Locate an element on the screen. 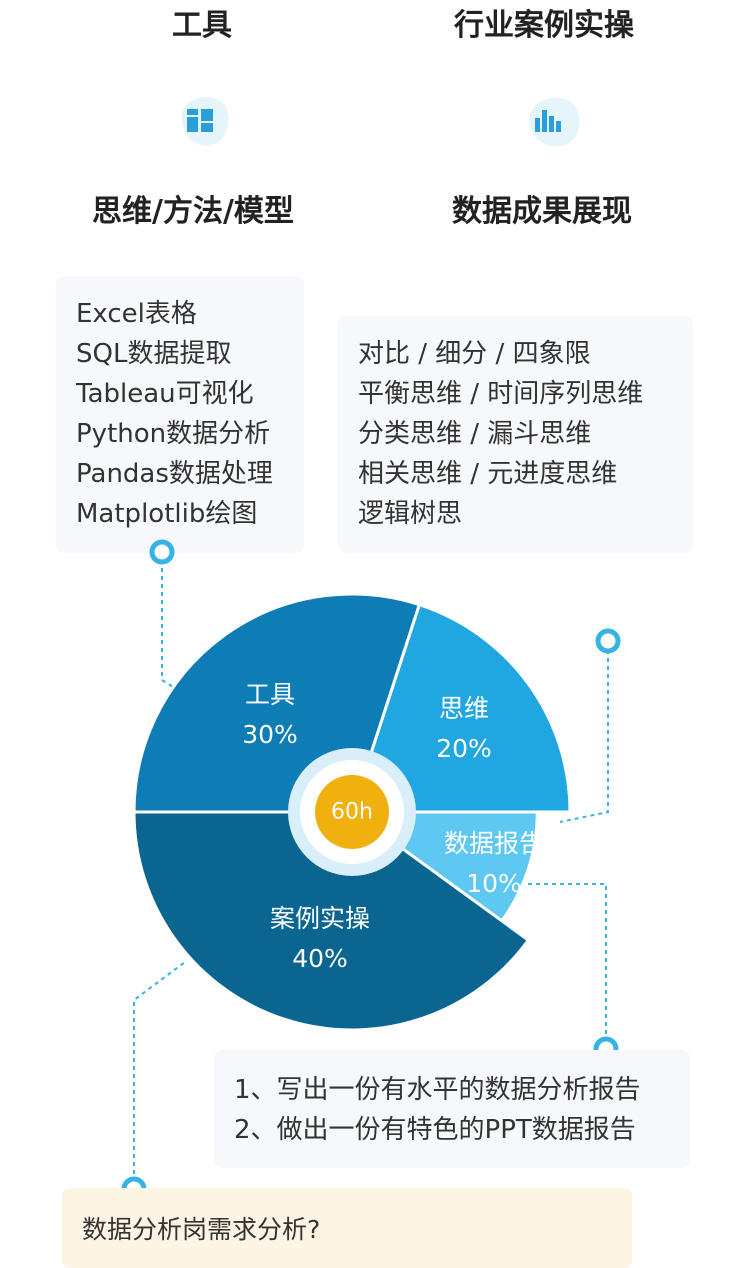 This screenshot has height=1268, width=750. bar-chart-icon is located at coordinates (552, 122).